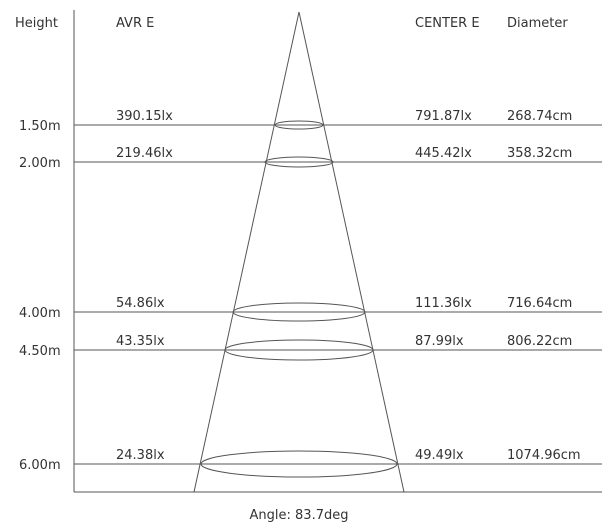  I want to click on row-4-50m: 4.50m 43.35lx 87.99lx 806.22cm, so click(310, 347).